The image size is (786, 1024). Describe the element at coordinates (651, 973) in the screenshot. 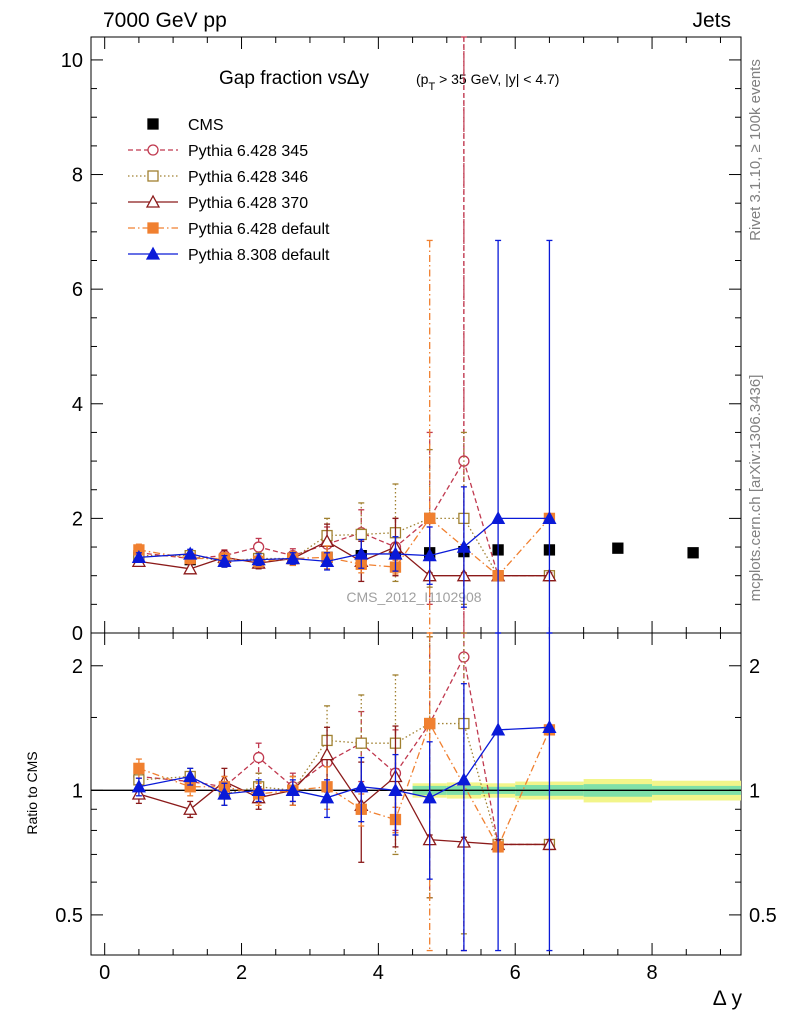

I see `x-tick-label: 8` at that location.